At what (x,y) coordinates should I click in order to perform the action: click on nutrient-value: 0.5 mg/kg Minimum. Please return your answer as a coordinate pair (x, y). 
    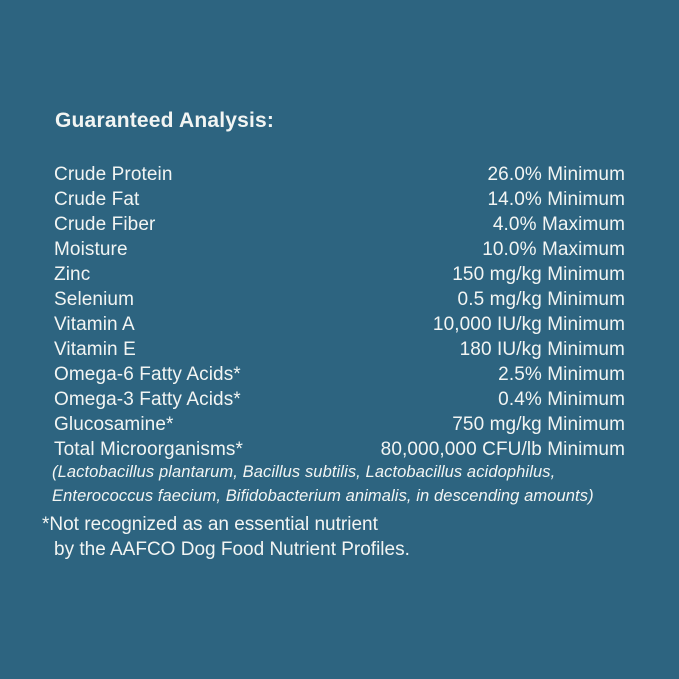
    Looking at the image, I should click on (541, 299).